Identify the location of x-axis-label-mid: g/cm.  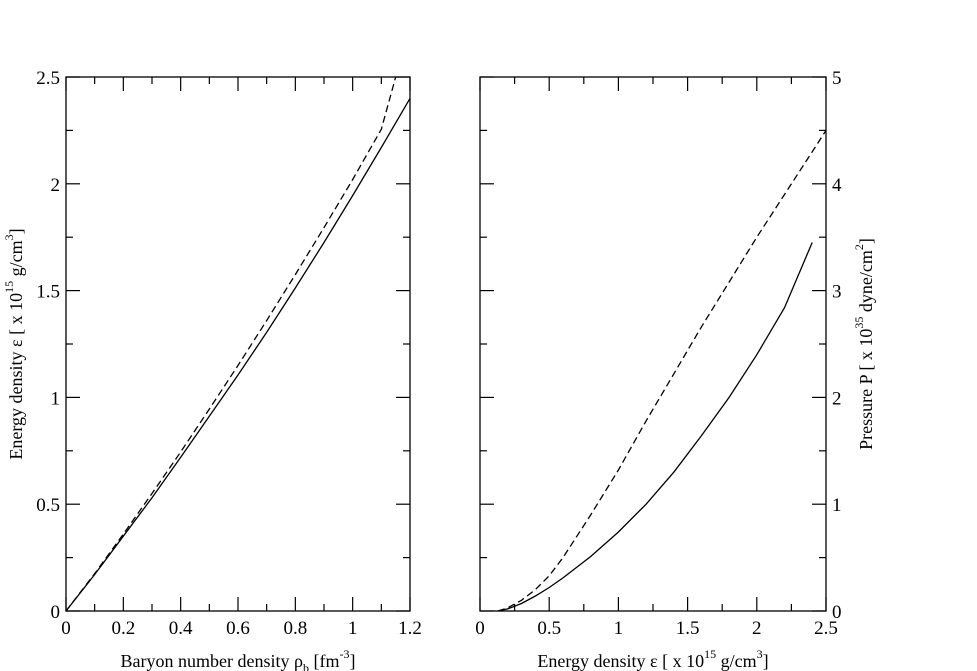
(736, 661).